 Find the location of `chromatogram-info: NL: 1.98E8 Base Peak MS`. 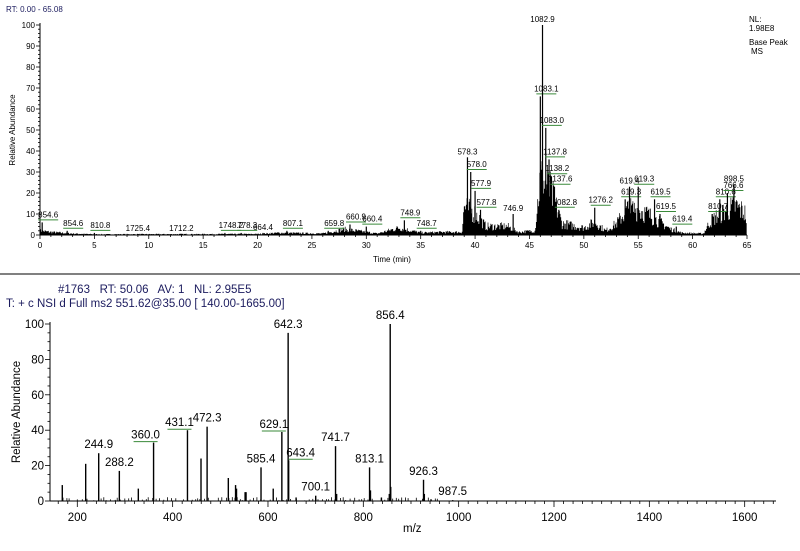

chromatogram-info: NL: 1.98E8 Base Peak MS is located at coordinates (769, 35).